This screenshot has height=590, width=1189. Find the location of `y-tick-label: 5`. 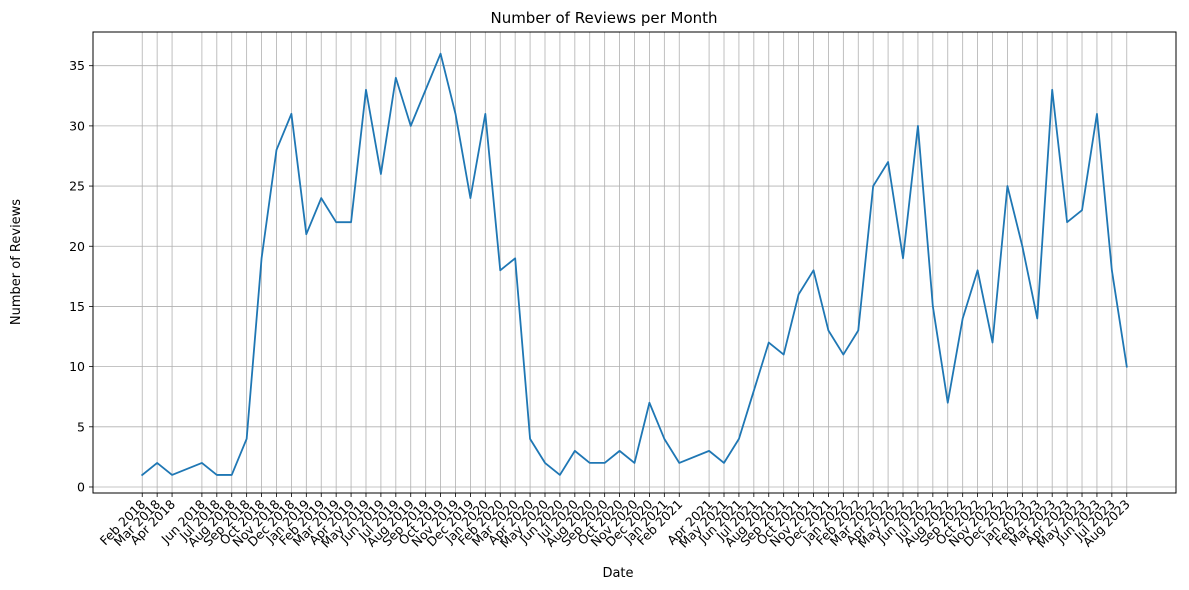

y-tick-label: 5 is located at coordinates (81, 426).